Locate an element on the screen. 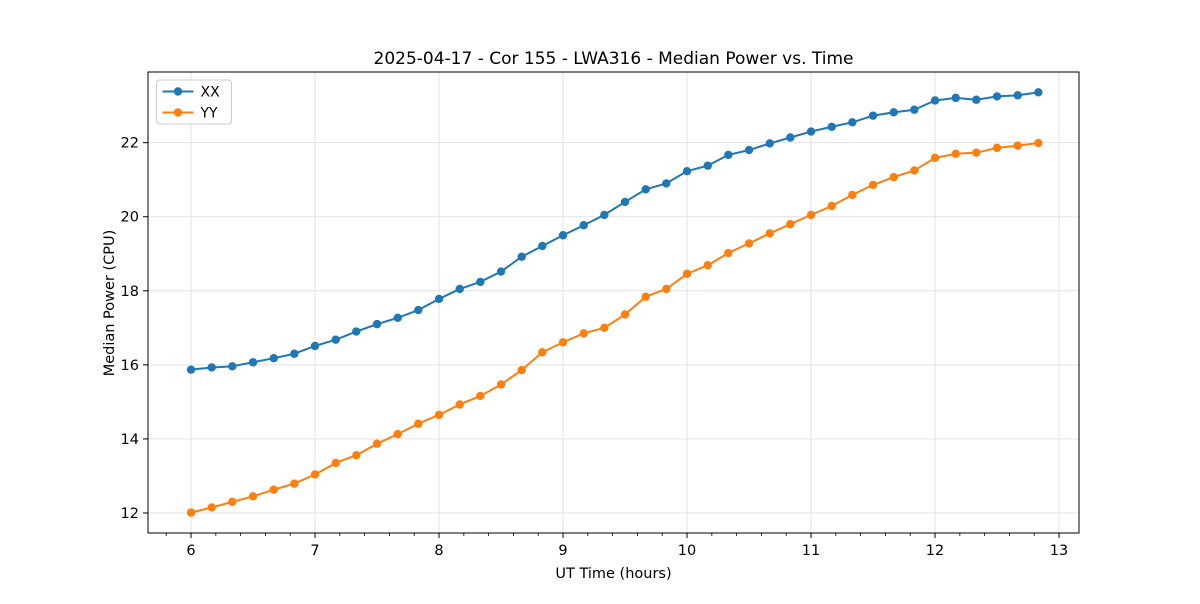 This screenshot has height=604, width=1200. y-tick-label: 12 is located at coordinates (130, 514).